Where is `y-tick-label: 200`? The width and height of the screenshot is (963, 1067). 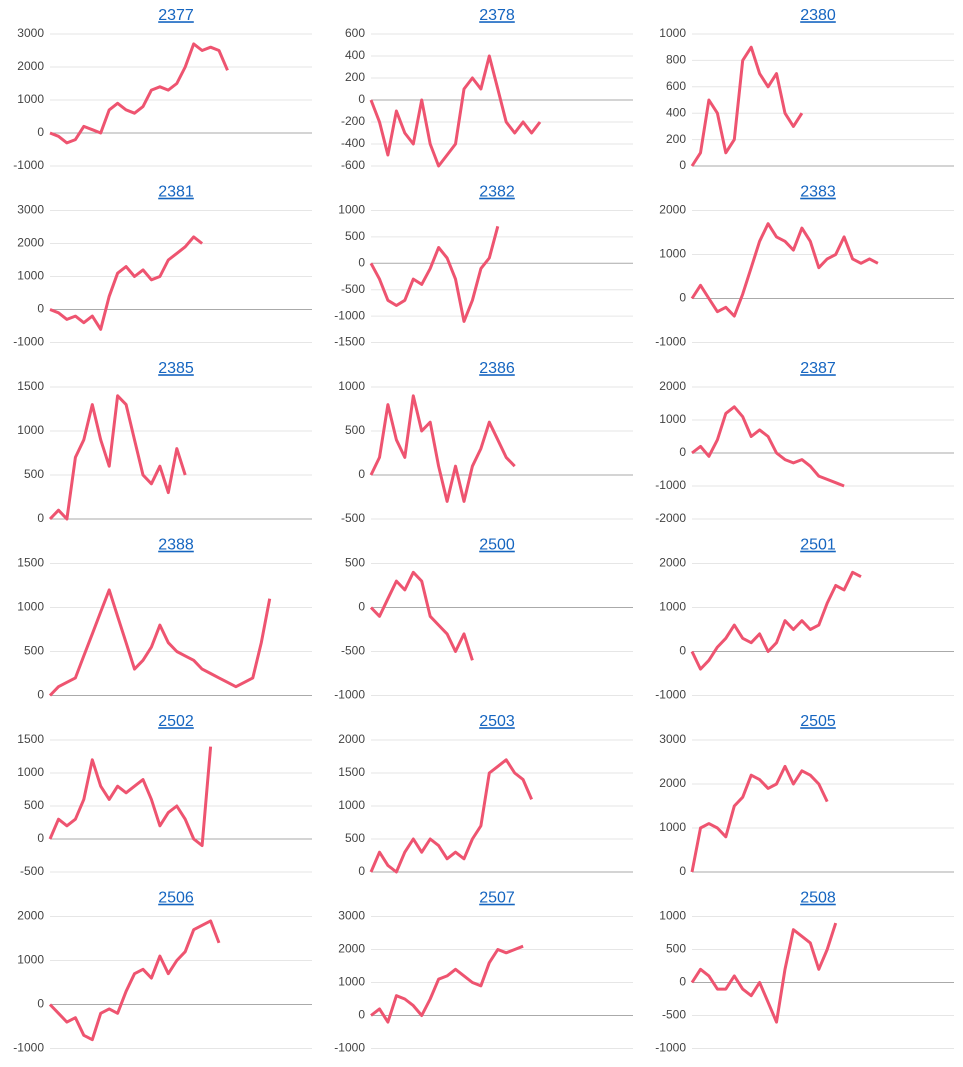 y-tick-label: 200 is located at coordinates (355, 77).